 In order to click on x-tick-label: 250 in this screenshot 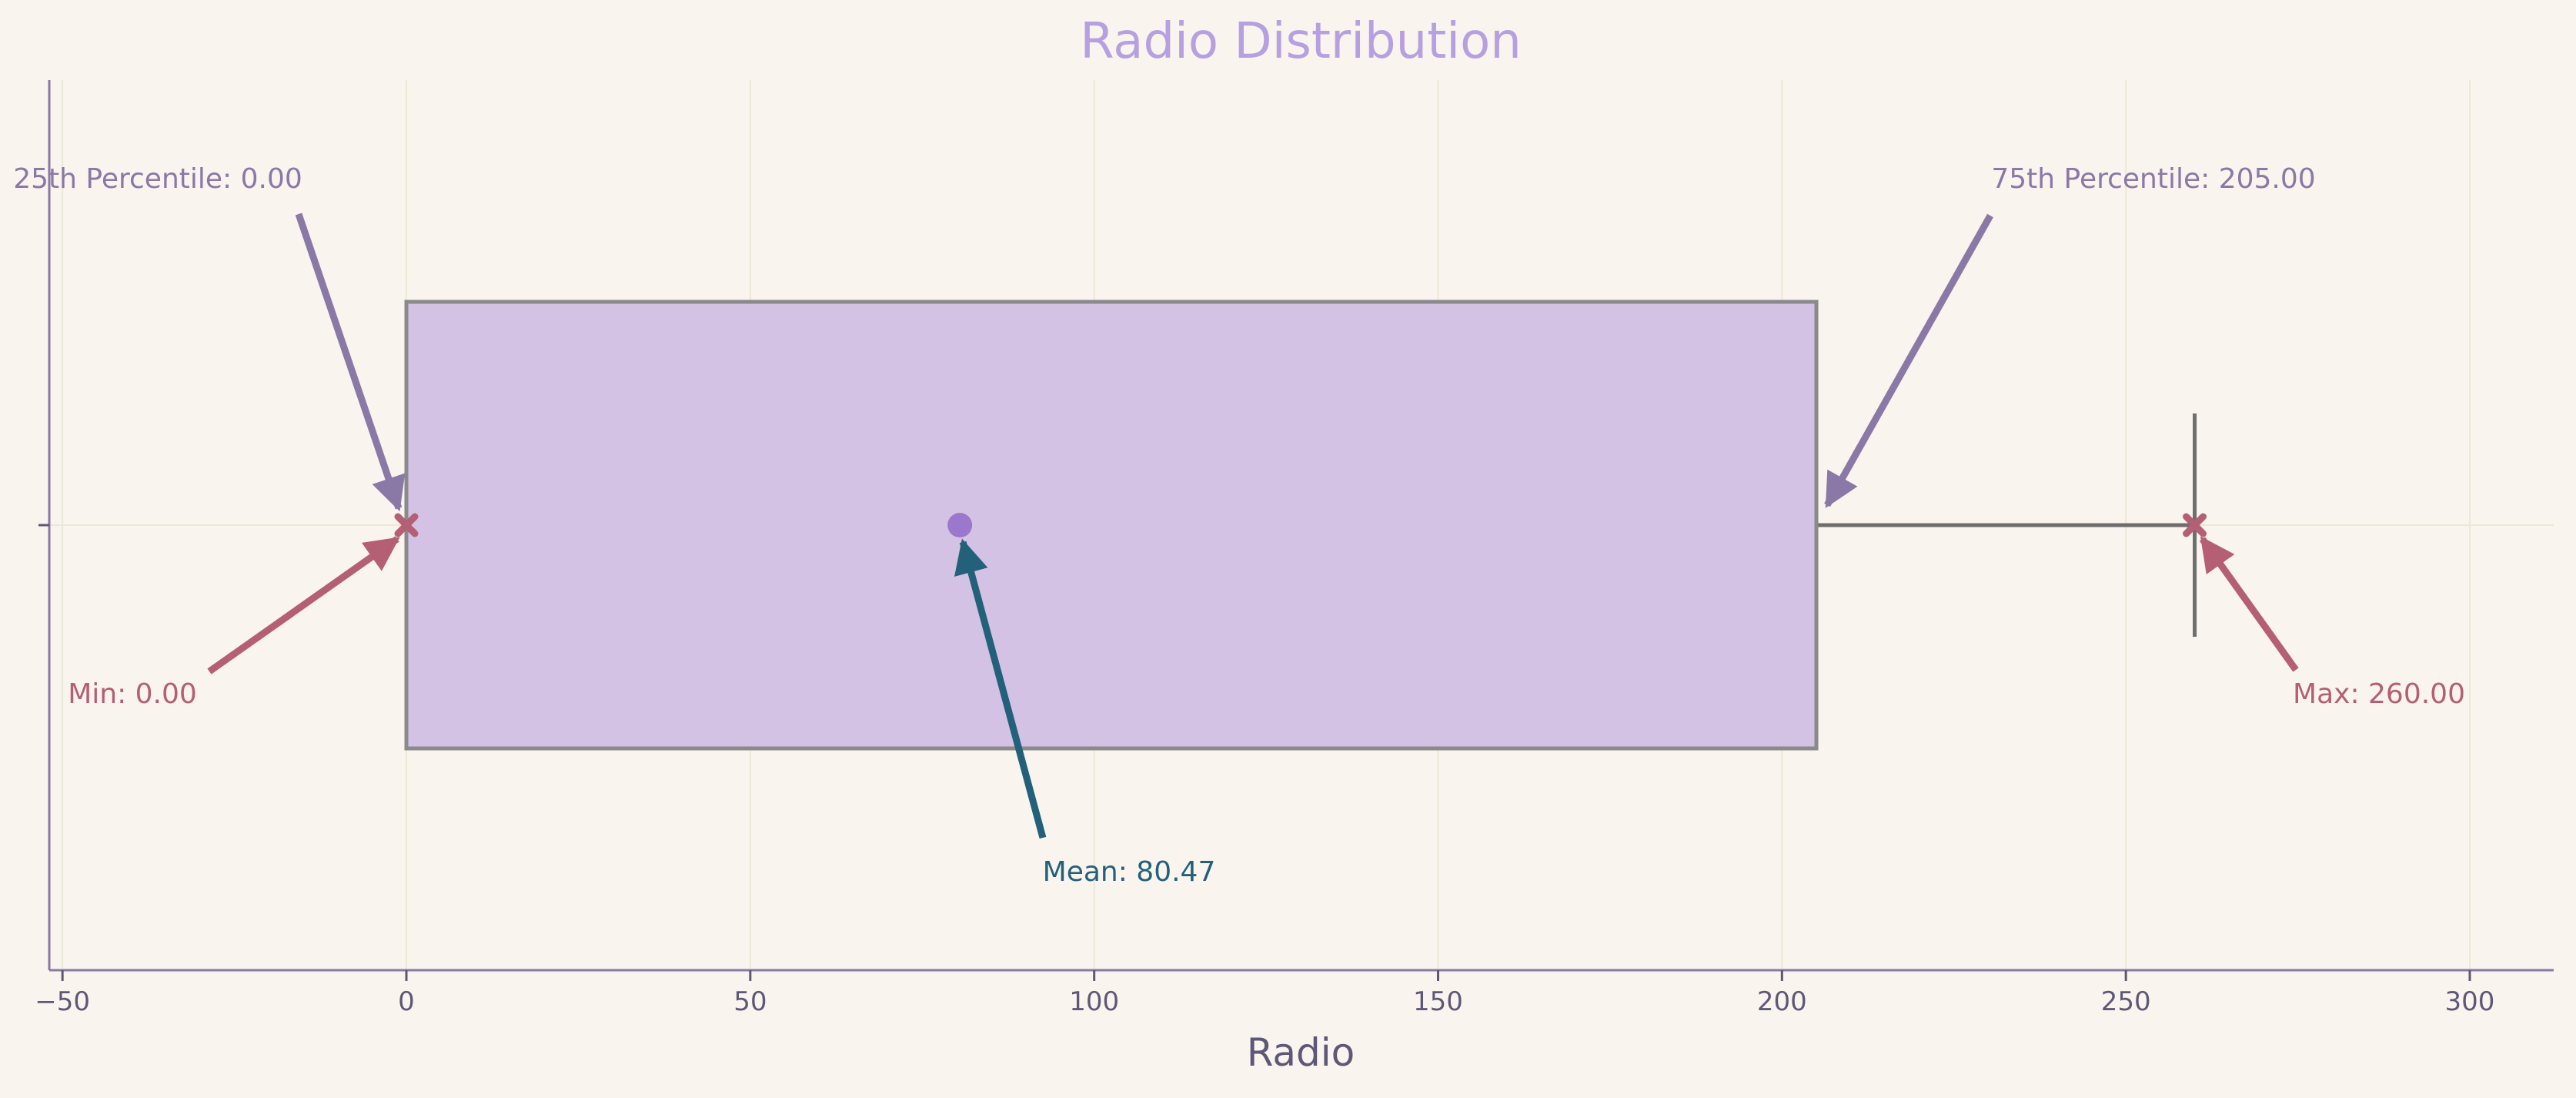, I will do `click(2126, 1001)`.